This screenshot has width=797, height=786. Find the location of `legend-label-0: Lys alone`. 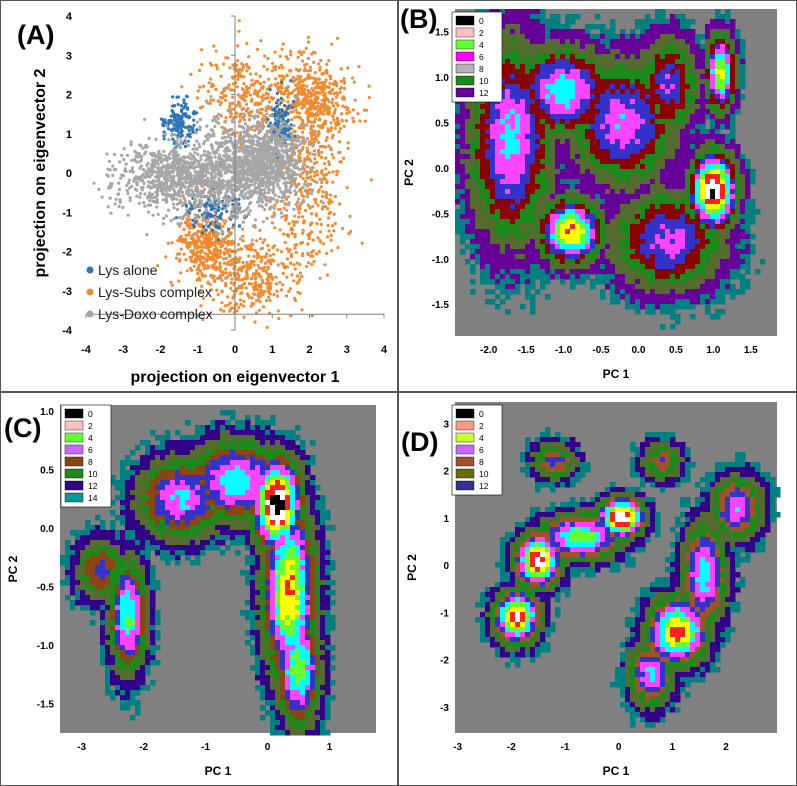

legend-label-0: Lys alone is located at coordinates (128, 270).